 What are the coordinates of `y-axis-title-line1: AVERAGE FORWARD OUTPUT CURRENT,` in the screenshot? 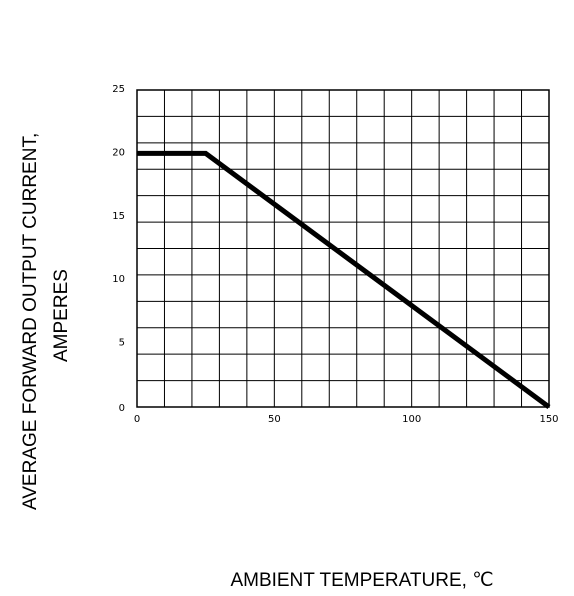 It's located at (30, 321).